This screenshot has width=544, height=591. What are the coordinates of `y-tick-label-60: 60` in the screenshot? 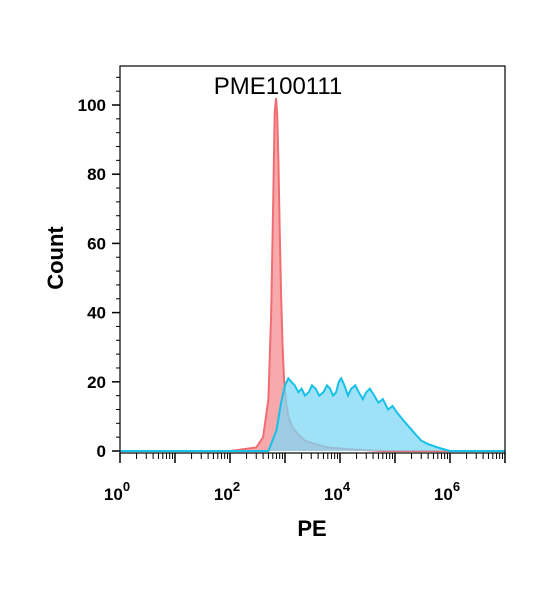 It's located at (96, 243).